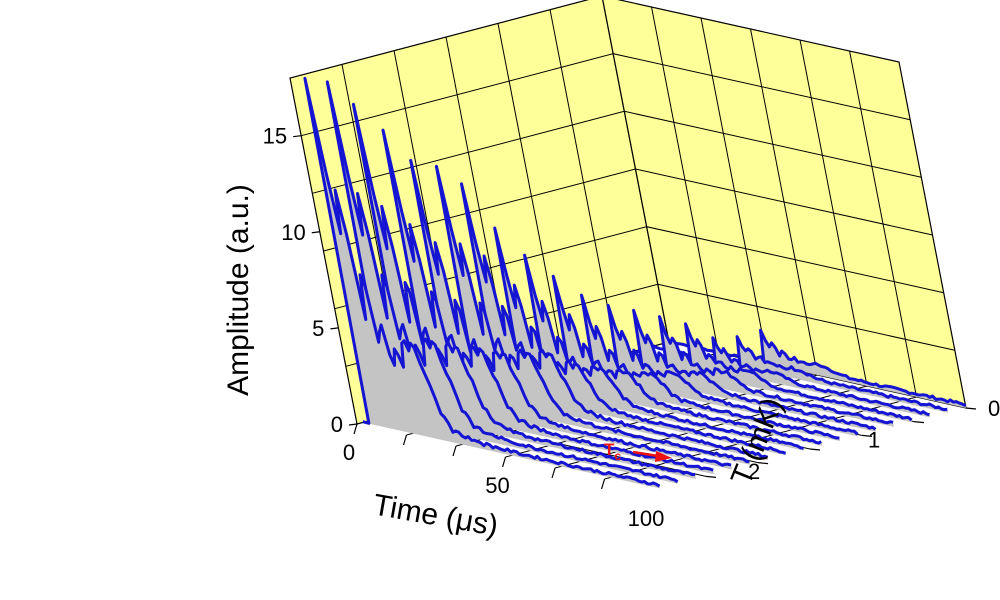 Image resolution: width=1000 pixels, height=600 pixels. What do you see at coordinates (275, 136) in the screenshot?
I see `y-tick-label: 15` at bounding box center [275, 136].